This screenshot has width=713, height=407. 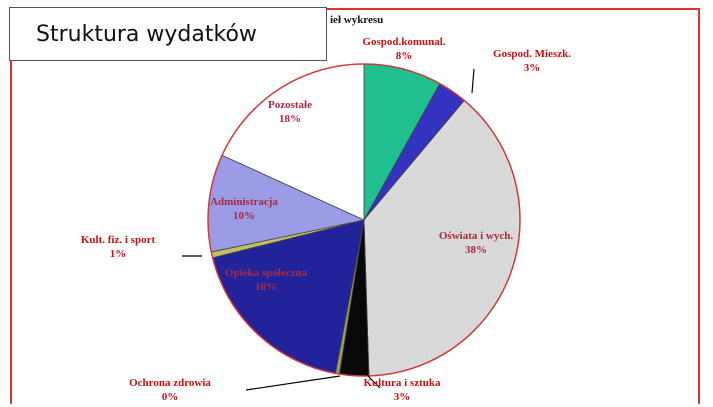 I want to click on slide-title-text: Struktura wydatków, so click(x=146, y=34).